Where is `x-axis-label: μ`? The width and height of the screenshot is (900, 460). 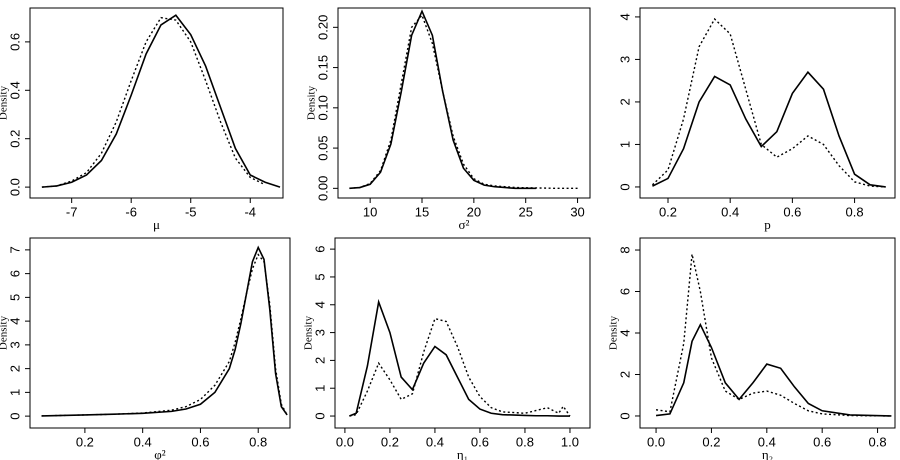
x-axis-label: μ is located at coordinates (156, 224).